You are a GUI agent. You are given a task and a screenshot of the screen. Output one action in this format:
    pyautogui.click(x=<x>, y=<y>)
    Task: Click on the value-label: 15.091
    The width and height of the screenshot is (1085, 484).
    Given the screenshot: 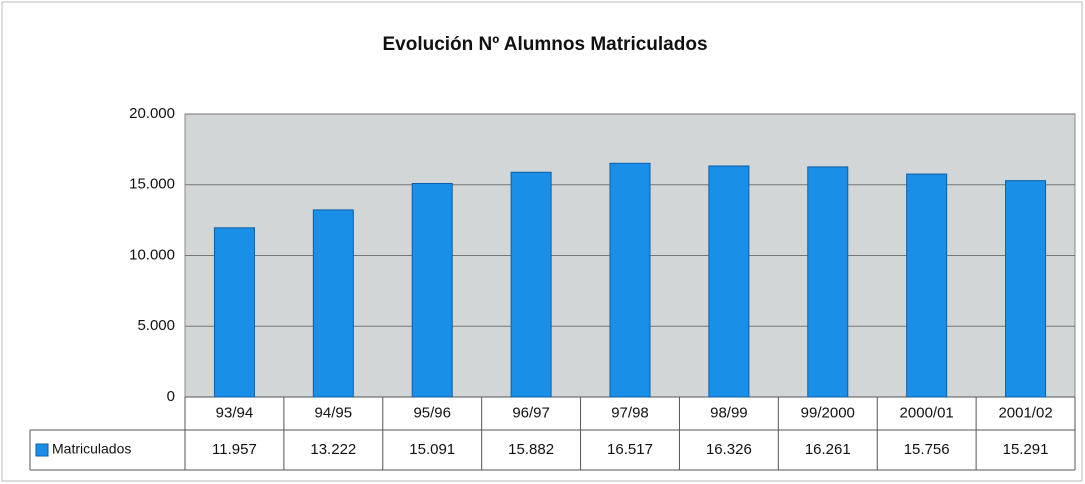 What is the action you would take?
    pyautogui.click(x=432, y=449)
    